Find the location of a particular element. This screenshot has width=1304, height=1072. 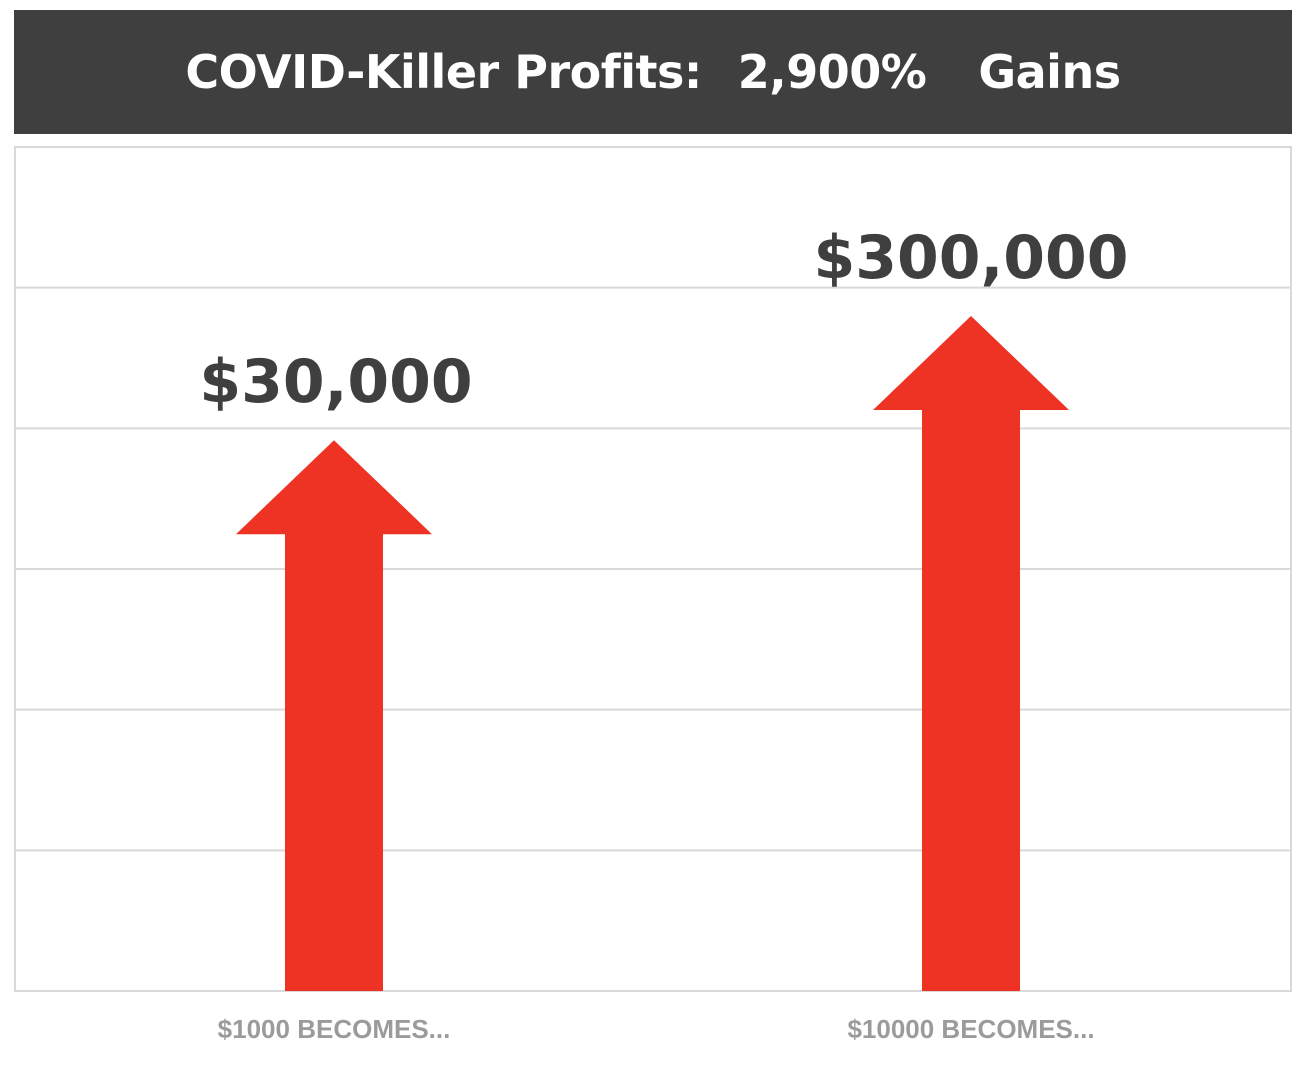

chart-title-gains: Gains is located at coordinates (1049, 72).